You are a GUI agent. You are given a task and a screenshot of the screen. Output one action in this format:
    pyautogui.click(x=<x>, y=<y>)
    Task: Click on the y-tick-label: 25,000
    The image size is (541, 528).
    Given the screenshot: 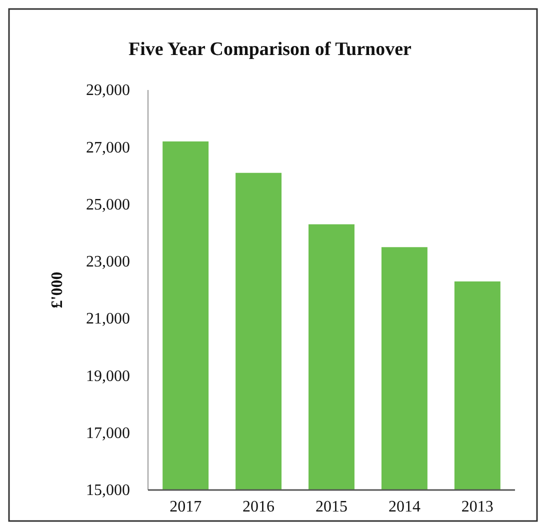 What is the action you would take?
    pyautogui.click(x=108, y=205)
    